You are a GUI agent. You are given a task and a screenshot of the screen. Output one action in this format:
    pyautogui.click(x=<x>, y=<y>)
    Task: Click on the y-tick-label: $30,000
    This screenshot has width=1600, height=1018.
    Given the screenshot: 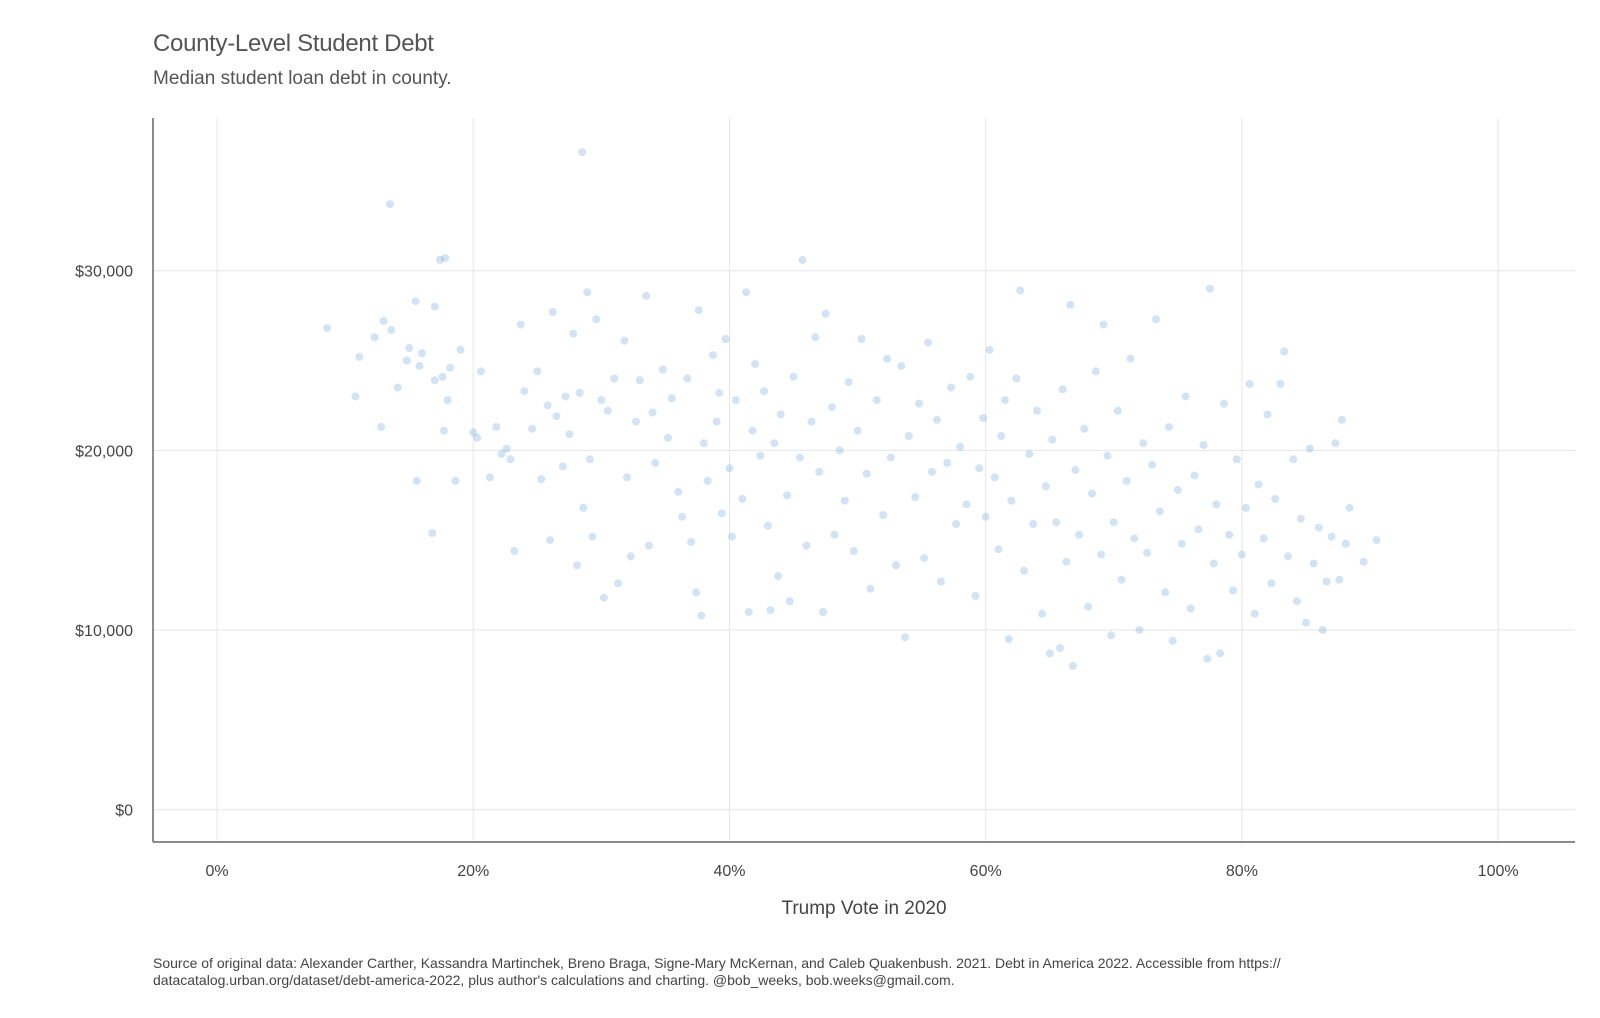 What is the action you would take?
    pyautogui.click(x=104, y=272)
    